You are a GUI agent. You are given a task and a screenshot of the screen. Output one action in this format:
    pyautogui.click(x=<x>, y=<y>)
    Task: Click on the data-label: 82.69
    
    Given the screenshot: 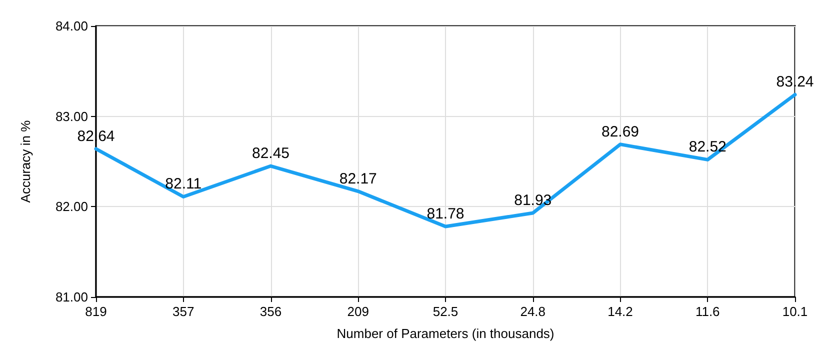 What is the action you would take?
    pyautogui.click(x=620, y=131)
    